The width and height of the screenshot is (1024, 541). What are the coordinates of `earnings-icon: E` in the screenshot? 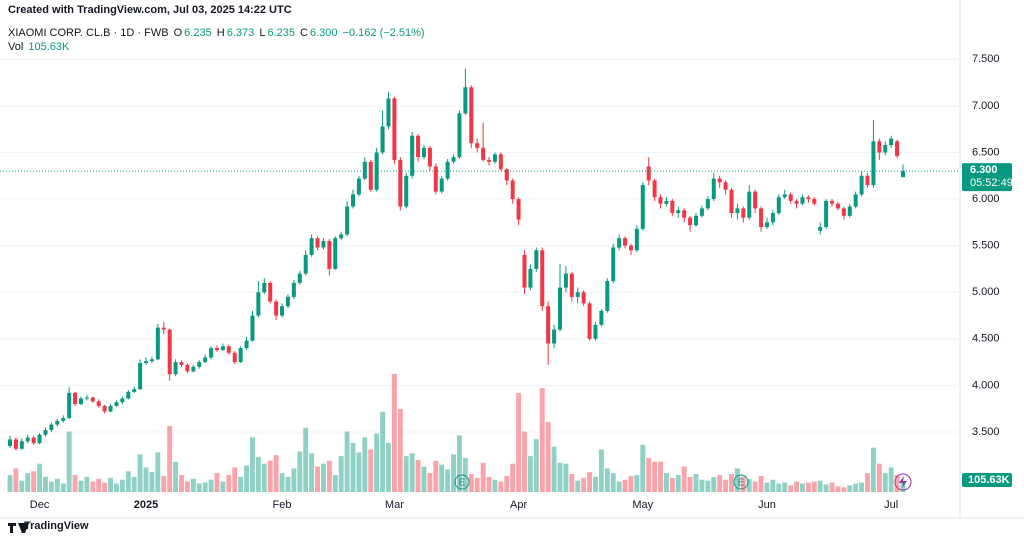 It's located at (462, 482).